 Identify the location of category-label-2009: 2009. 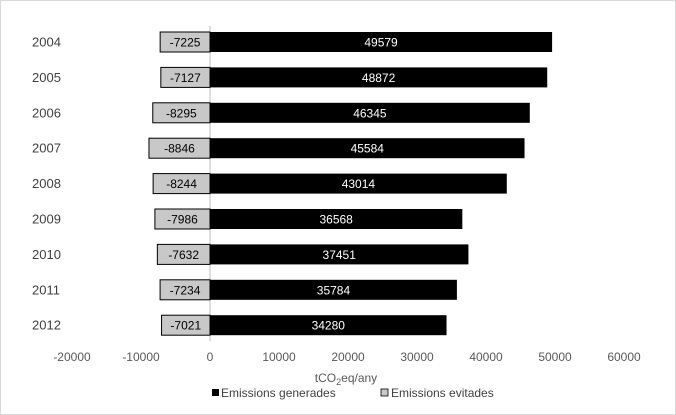
(46, 219).